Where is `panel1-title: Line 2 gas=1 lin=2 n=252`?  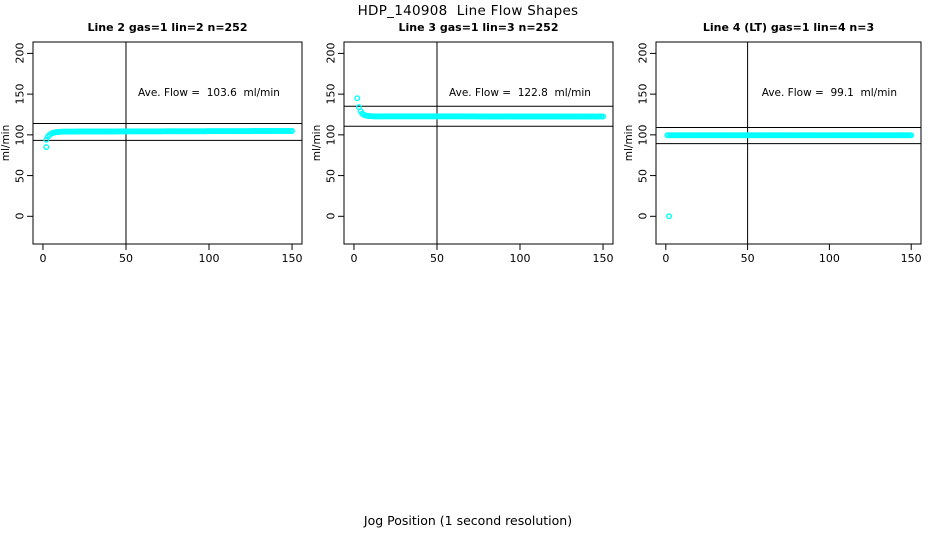
panel1-title: Line 2 gas=1 lin=2 n=252 is located at coordinates (167, 27).